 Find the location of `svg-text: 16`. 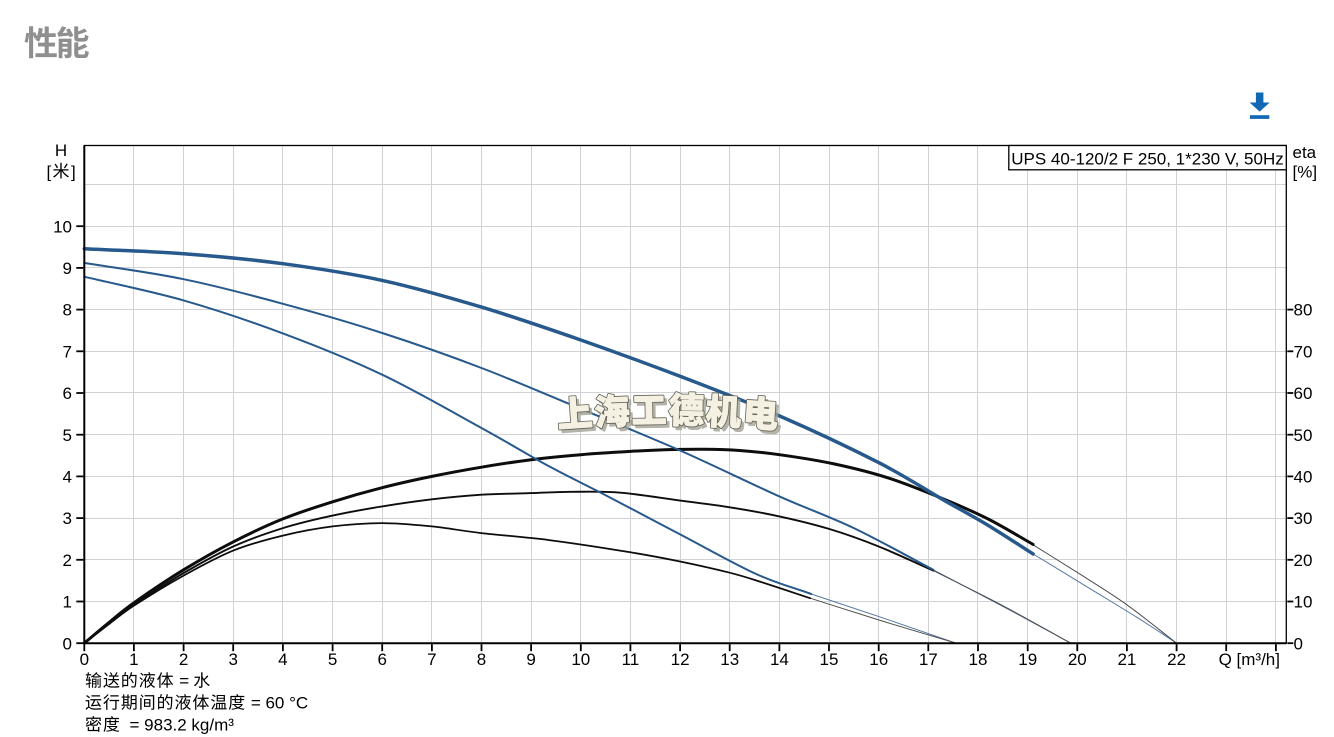

svg-text: 16 is located at coordinates (878, 659).